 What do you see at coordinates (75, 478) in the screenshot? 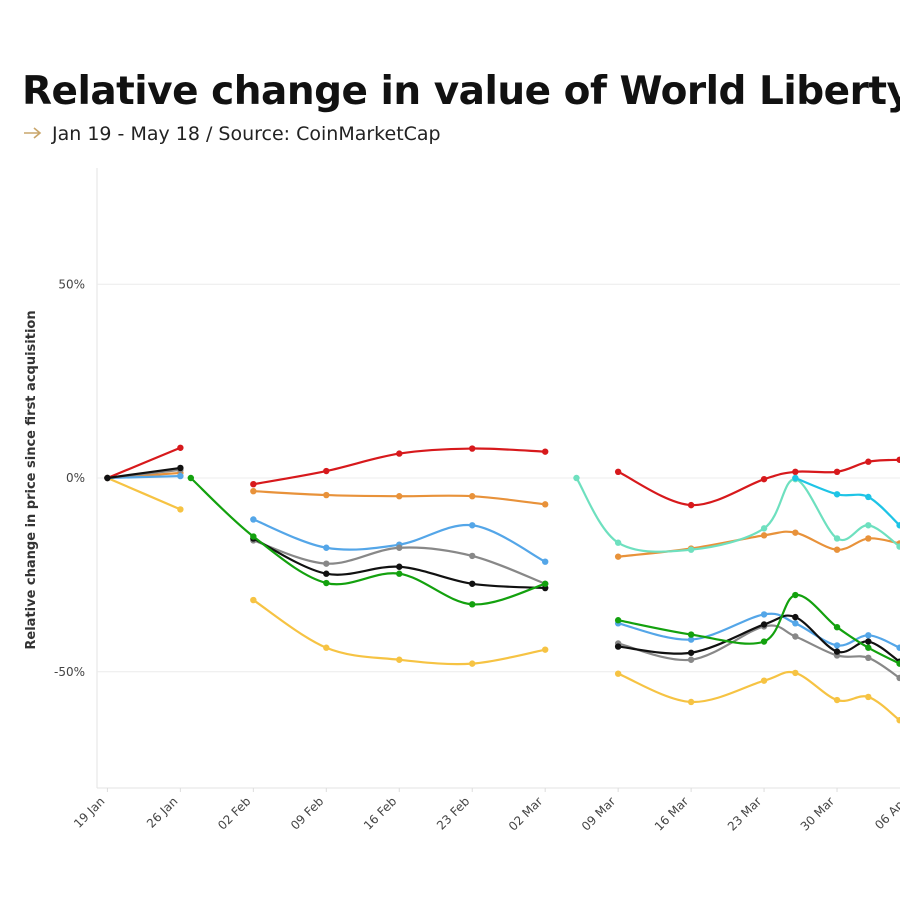
I see `y-tick-label: 0%` at bounding box center [75, 478].